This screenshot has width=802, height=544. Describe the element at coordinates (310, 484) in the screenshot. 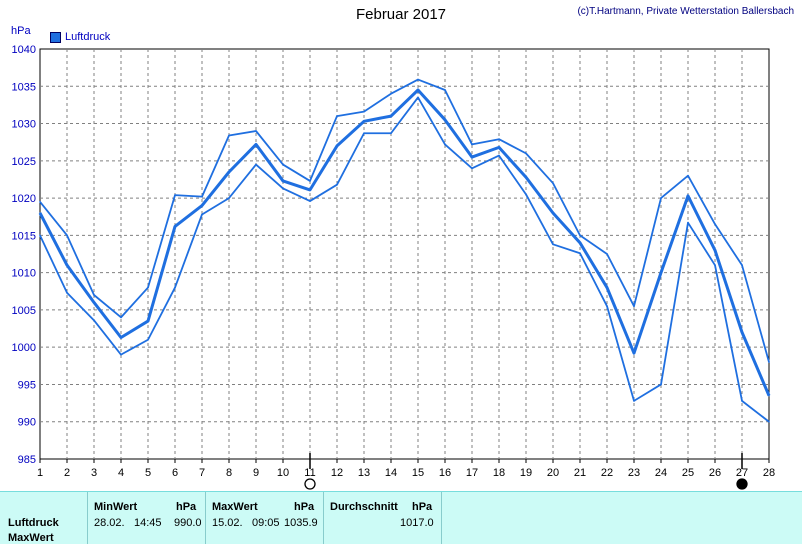

I see `full-moon-icon` at that location.